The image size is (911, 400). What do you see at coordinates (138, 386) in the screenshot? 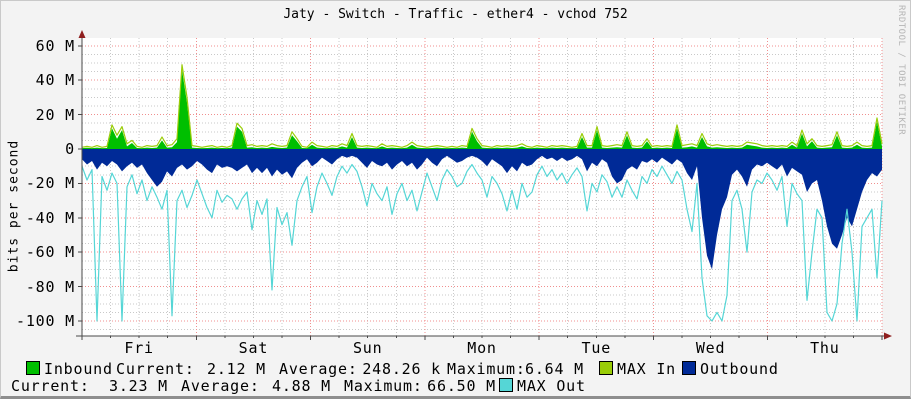
I see `outbound-current-value: 3.23 M` at bounding box center [138, 386].